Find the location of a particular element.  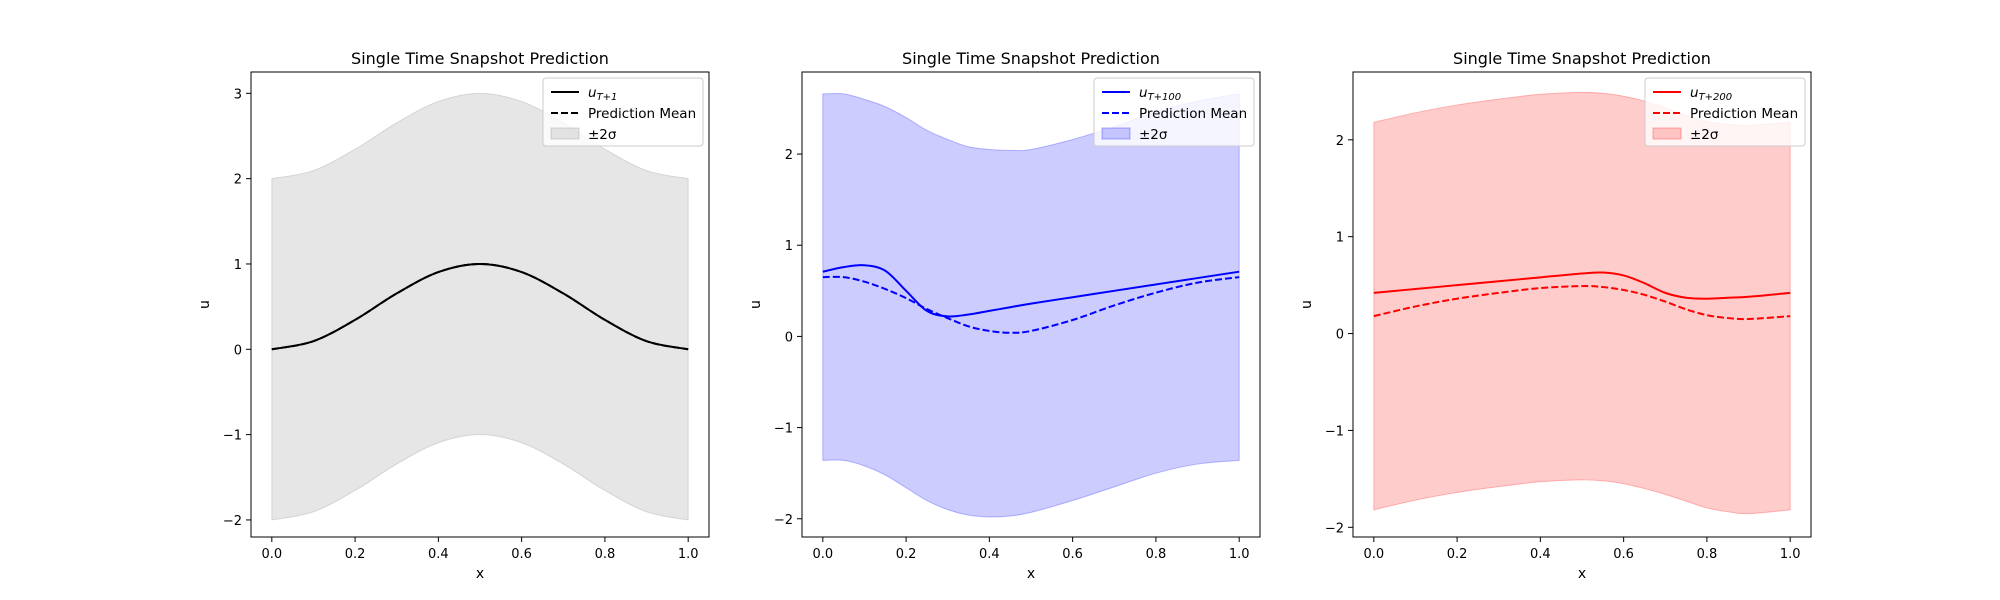

legend: uT+1 Prediction Mean ±2σ is located at coordinates (623, 112).